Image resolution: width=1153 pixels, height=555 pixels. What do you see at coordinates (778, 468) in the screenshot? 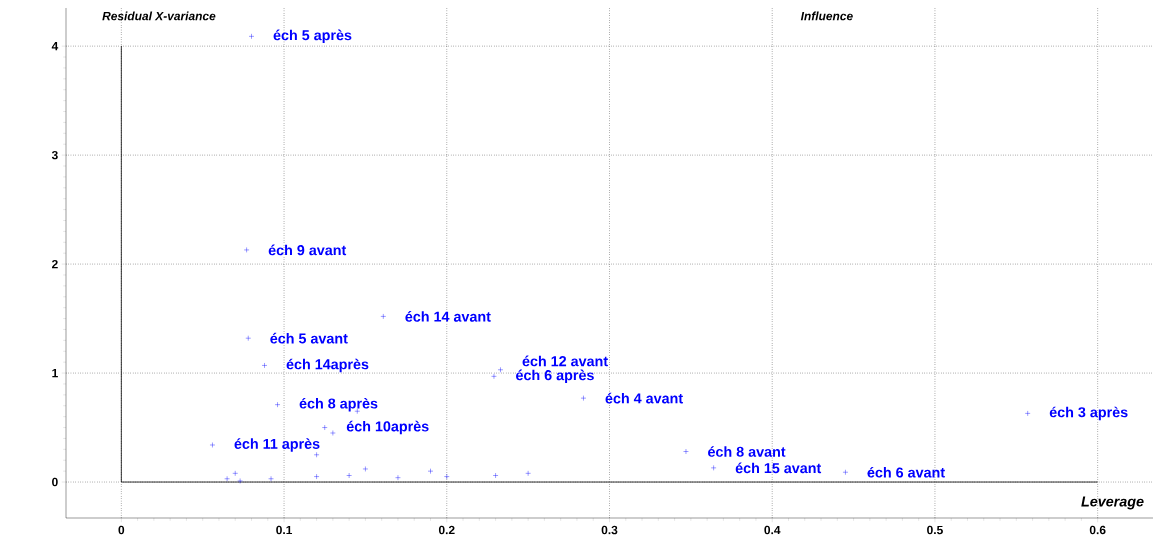
I see `annotation: éch 15 avant` at bounding box center [778, 468].